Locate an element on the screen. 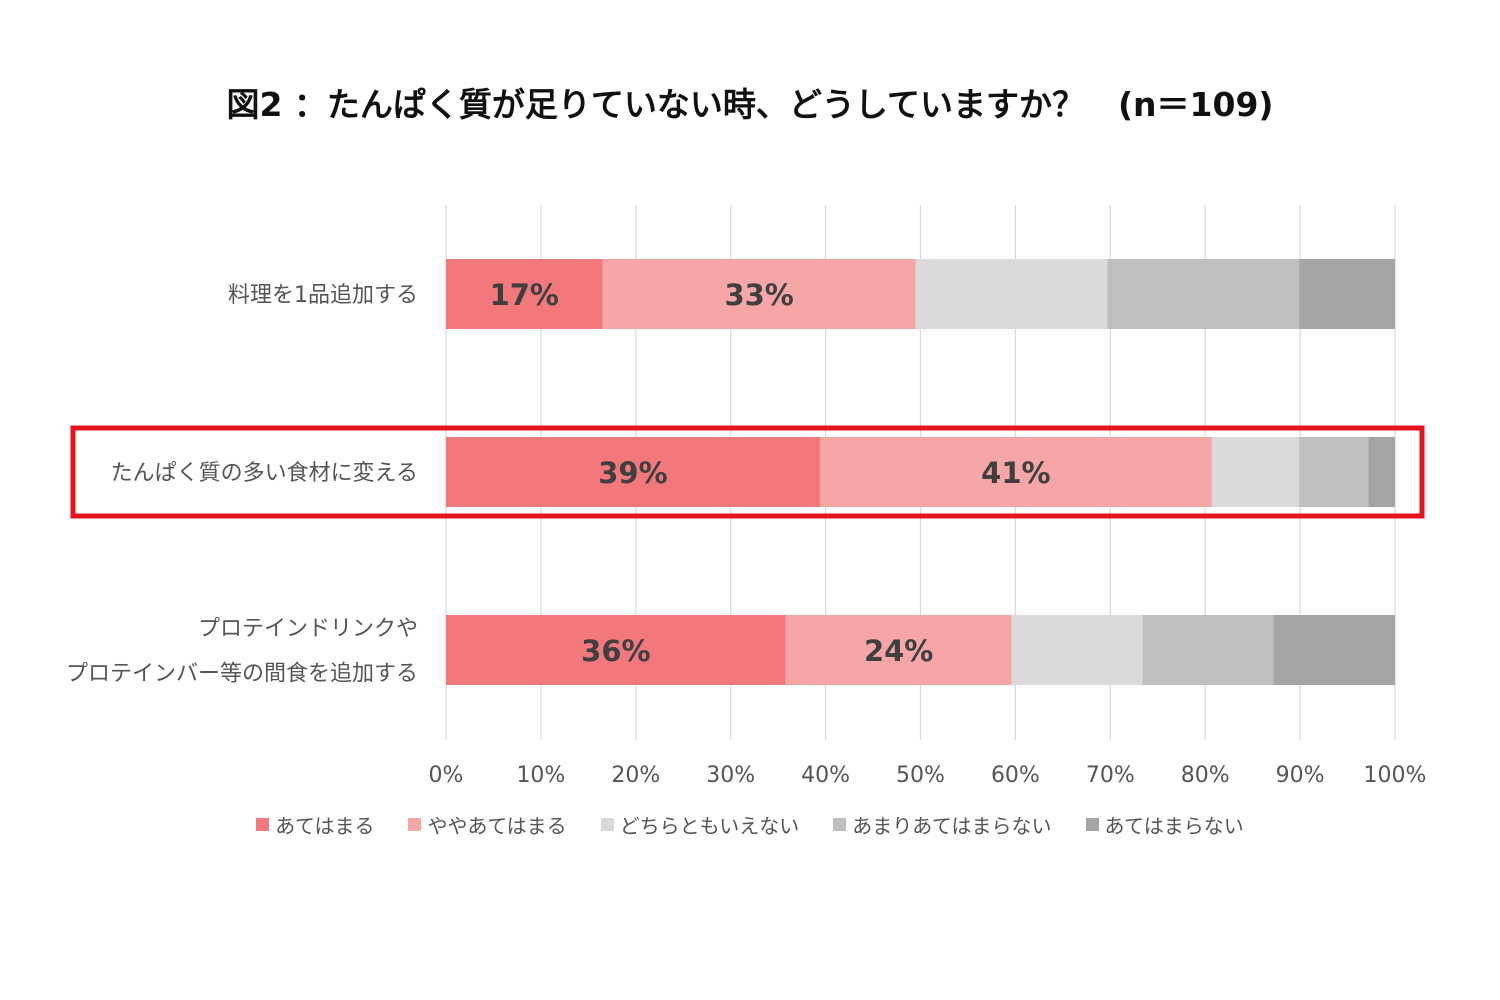 The height and width of the screenshot is (1000, 1500). x-tick-label: 90% is located at coordinates (1300, 775).